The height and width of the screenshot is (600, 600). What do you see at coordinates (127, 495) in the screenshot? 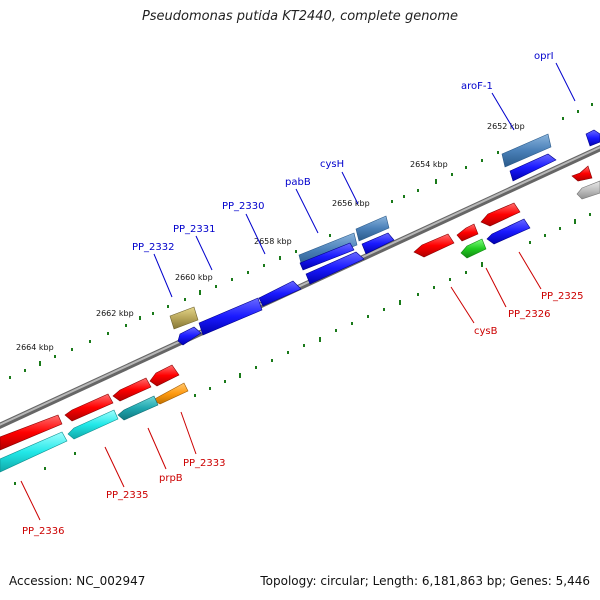
I see `gene-label-PP_2335: PP_2335` at bounding box center [127, 495].